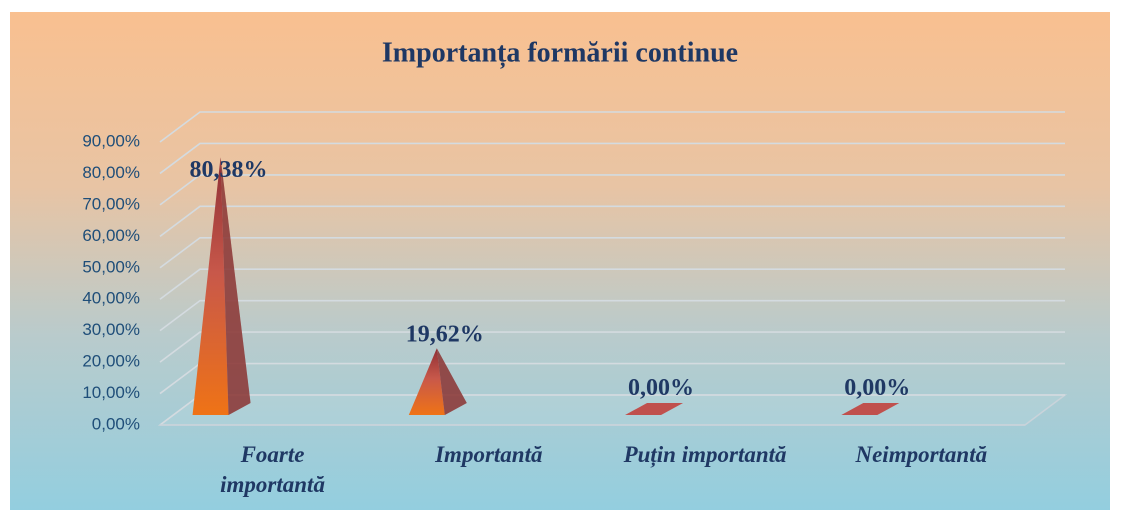 The width and height of the screenshot is (1125, 522). Describe the element at coordinates (111, 266) in the screenshot. I see `y-tick-label: 50,00%` at that location.